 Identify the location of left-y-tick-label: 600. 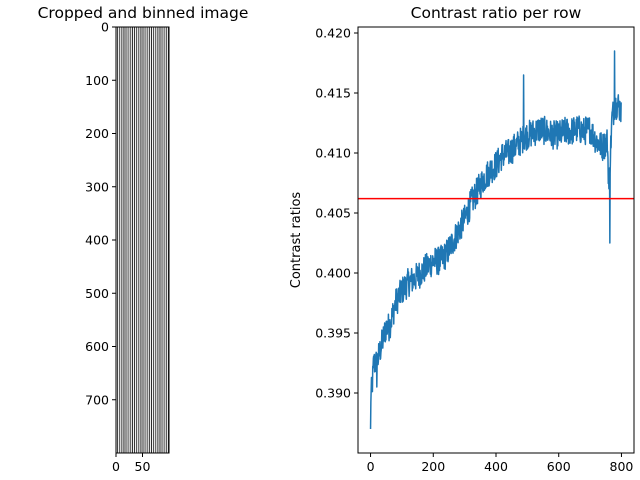
(97, 346).